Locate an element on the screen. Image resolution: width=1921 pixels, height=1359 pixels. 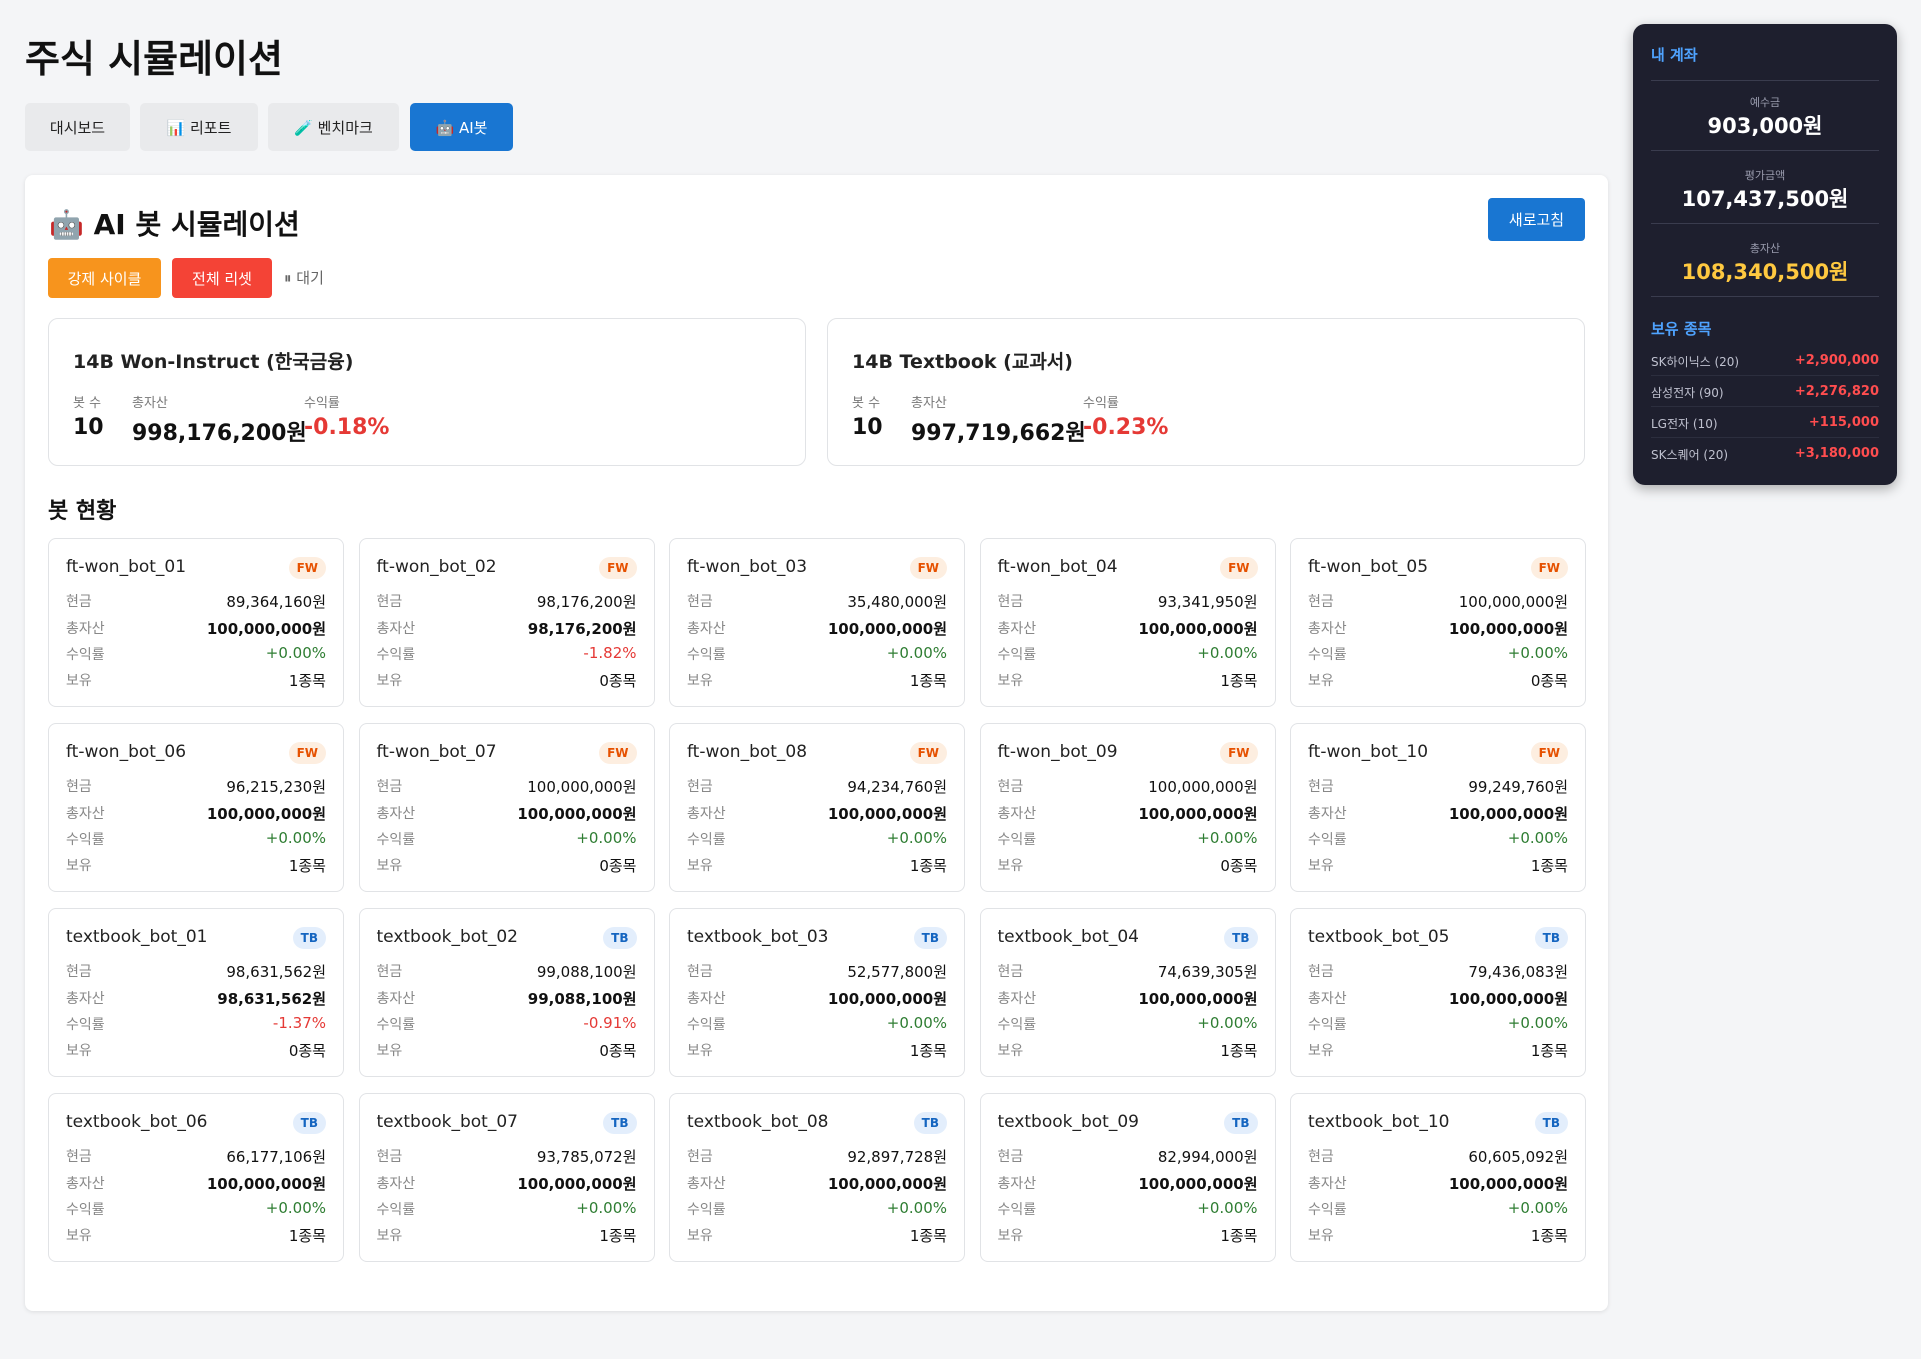
tab: 대시보드 is located at coordinates (77, 127).